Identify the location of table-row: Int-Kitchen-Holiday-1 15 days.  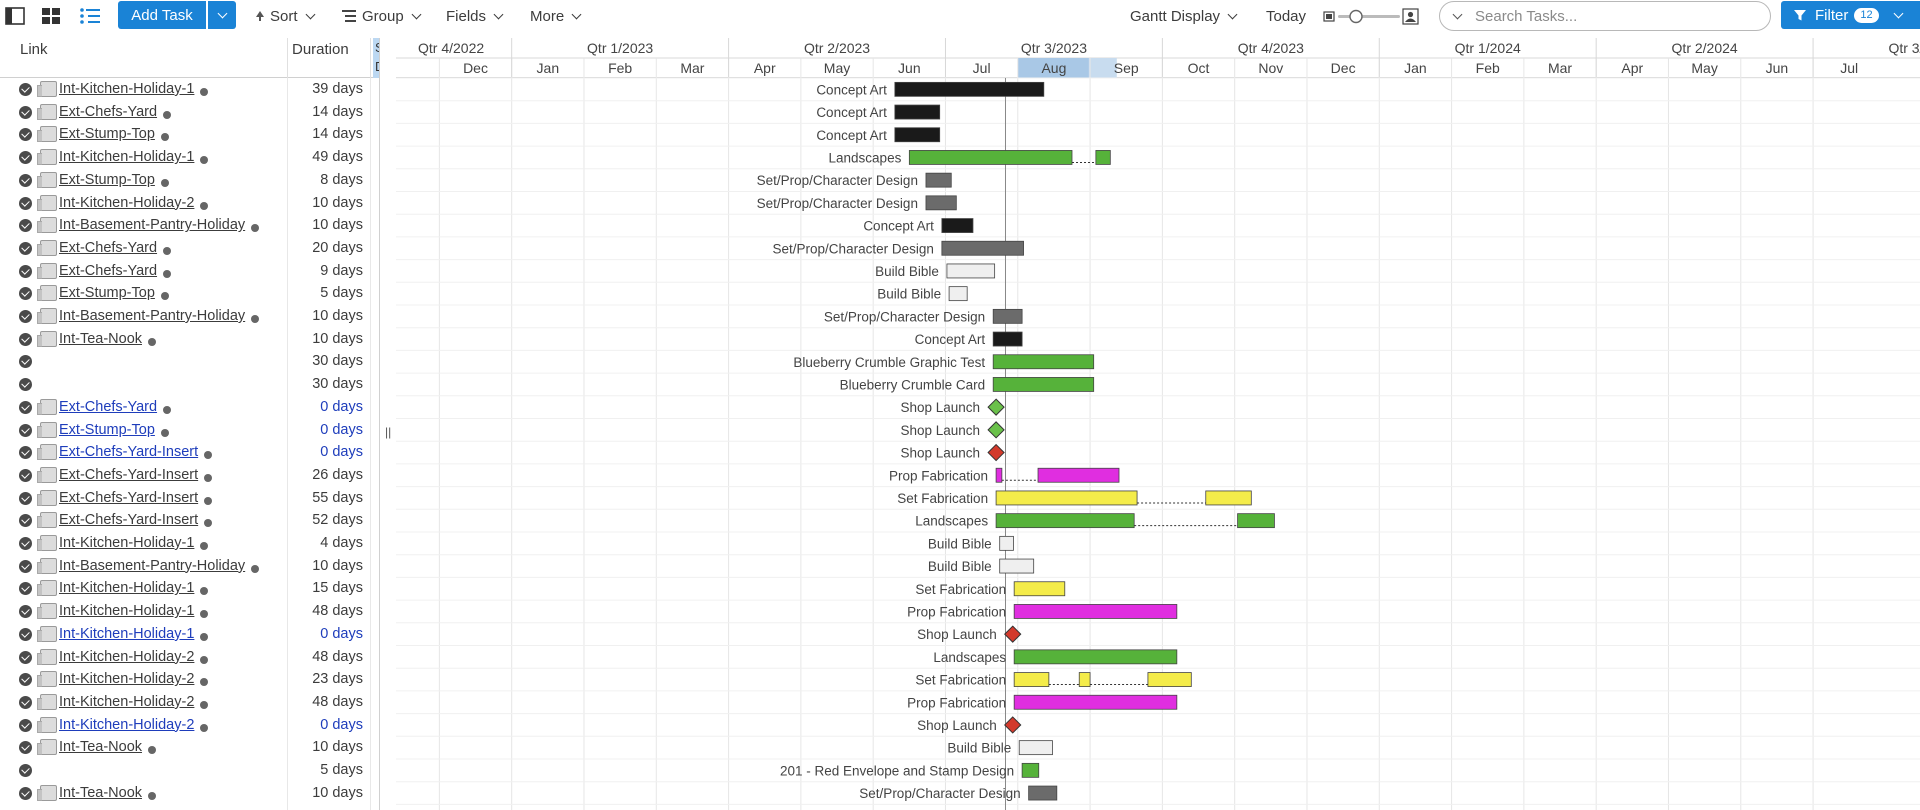
(189, 588).